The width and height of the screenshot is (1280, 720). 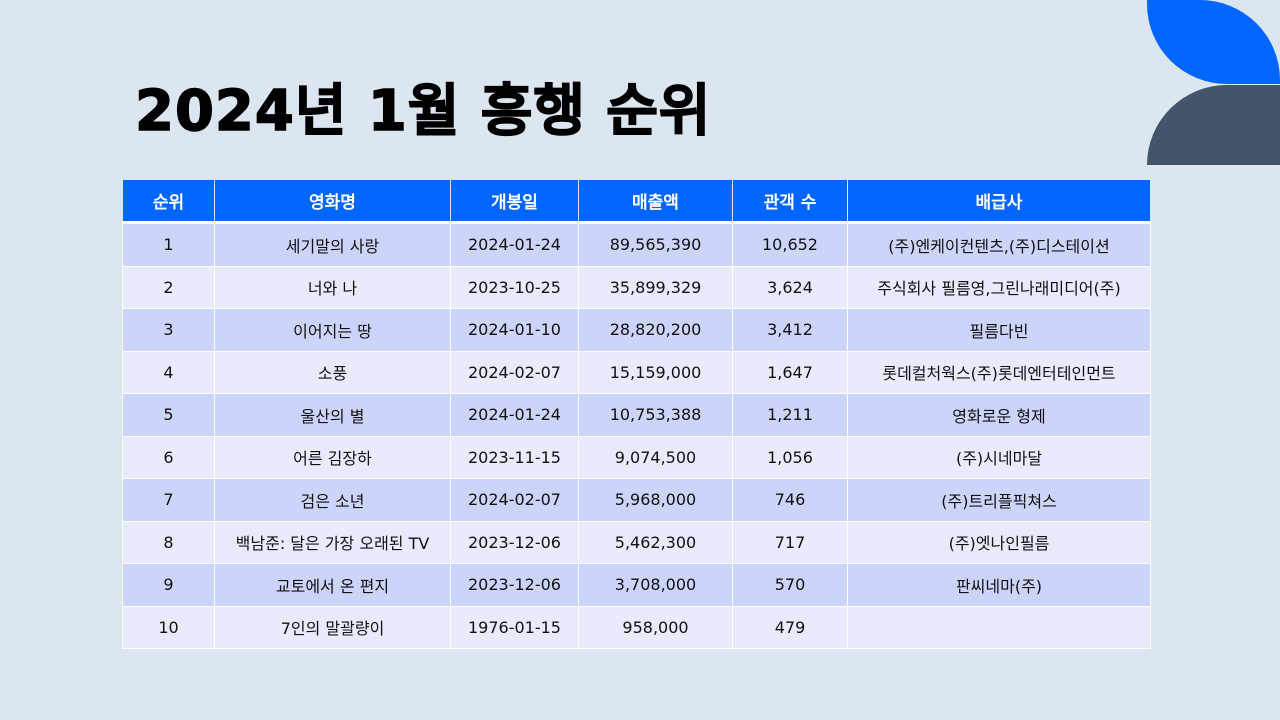 I want to click on audience-cell: 717, so click(x=790, y=542).